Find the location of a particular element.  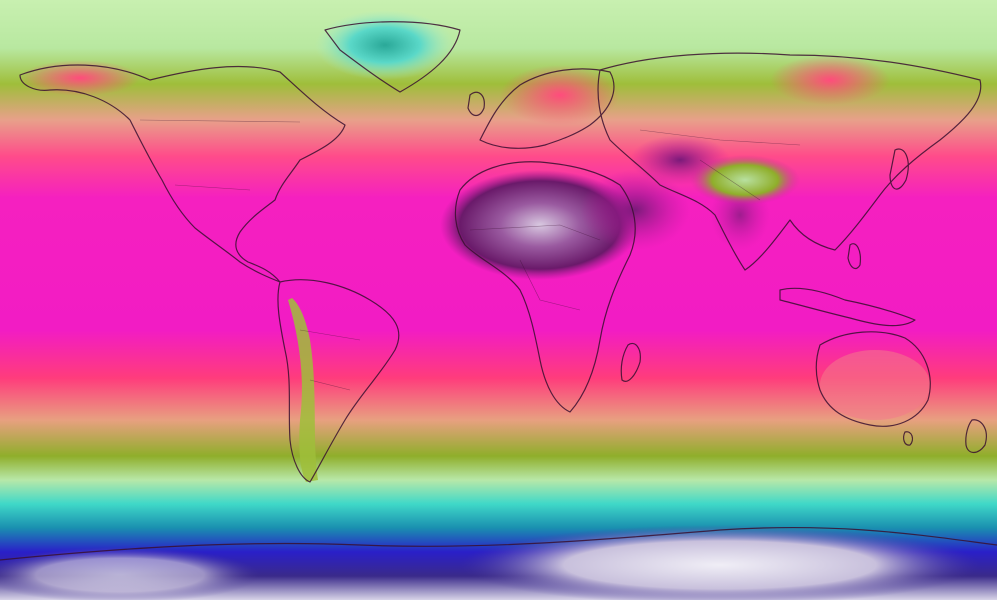

north-america-outline is located at coordinates (182, 173).